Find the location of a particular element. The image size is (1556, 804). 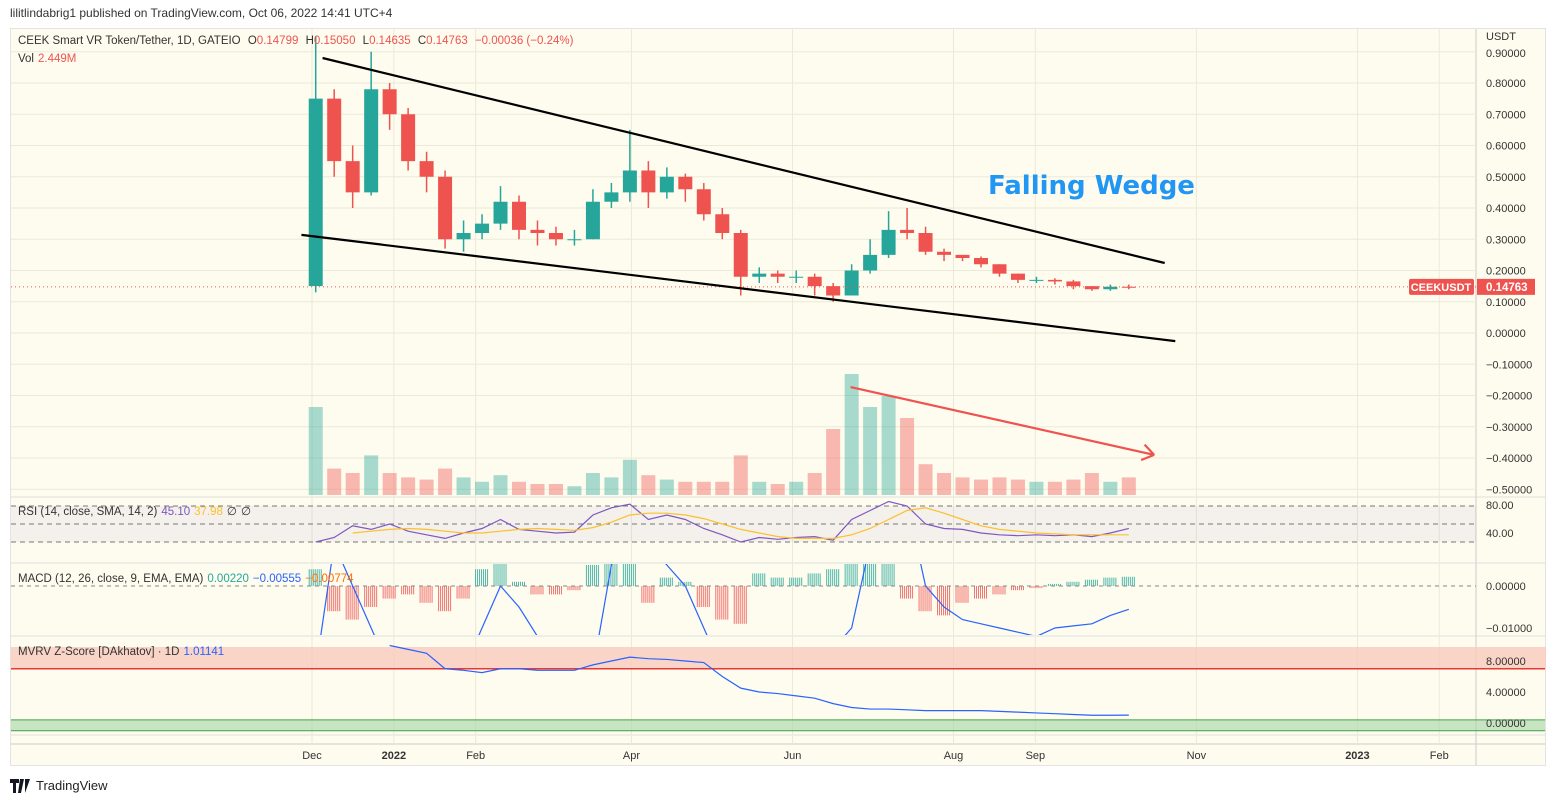

mvrv-line is located at coordinates (759, 680).